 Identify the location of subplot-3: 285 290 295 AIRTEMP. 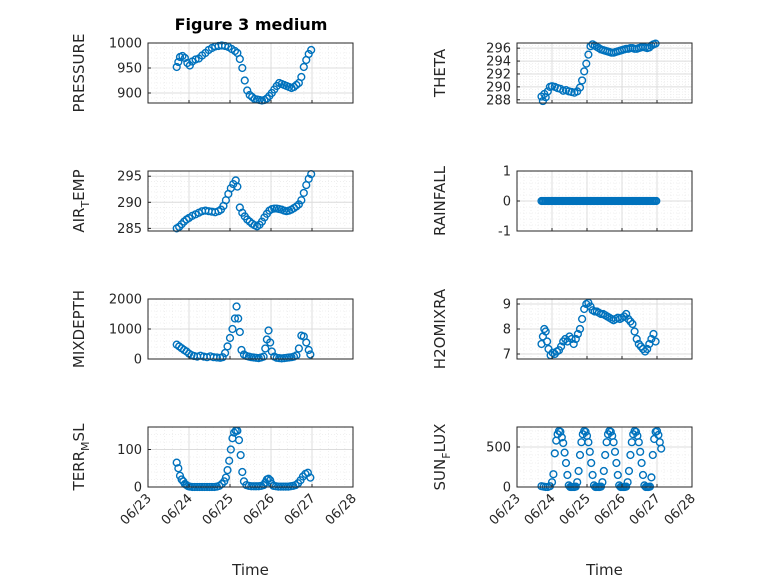
(212, 203).